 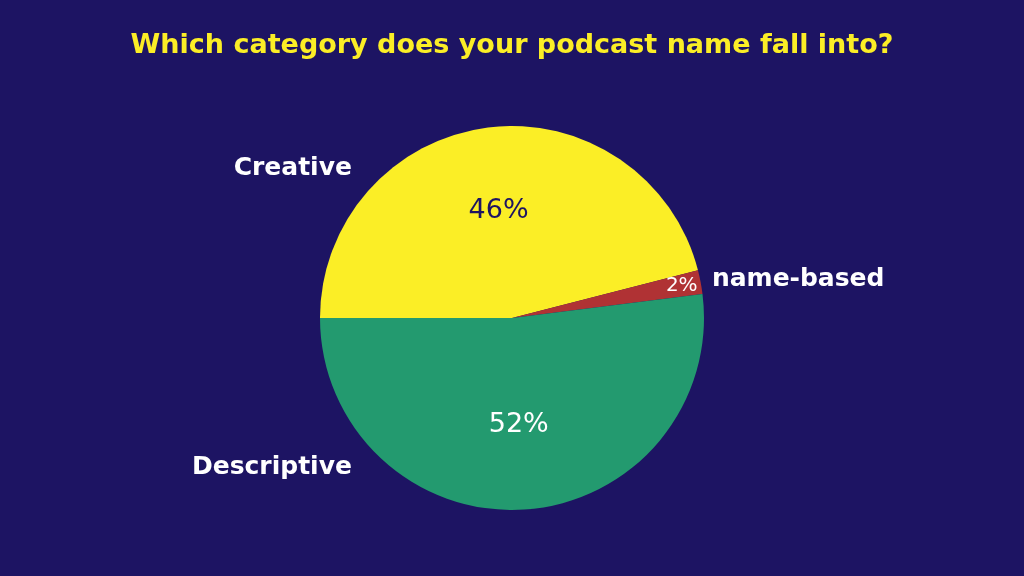 I want to click on slice-label: Descriptive, so click(x=271, y=465).